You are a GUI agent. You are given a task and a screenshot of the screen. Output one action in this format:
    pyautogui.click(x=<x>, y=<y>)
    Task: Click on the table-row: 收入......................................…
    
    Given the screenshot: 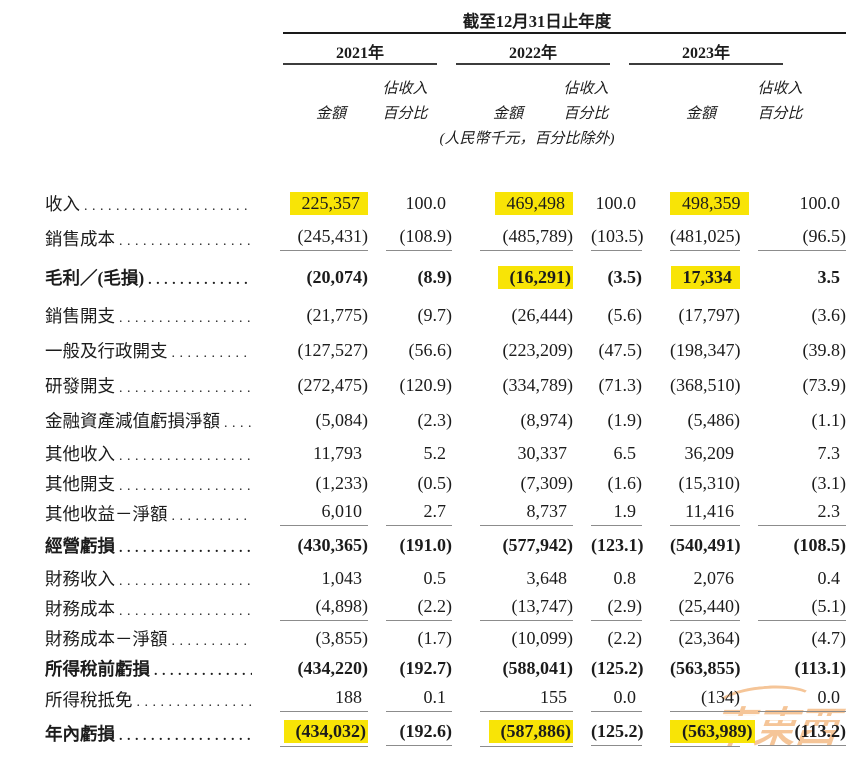 What is the action you would take?
    pyautogui.click(x=438, y=203)
    